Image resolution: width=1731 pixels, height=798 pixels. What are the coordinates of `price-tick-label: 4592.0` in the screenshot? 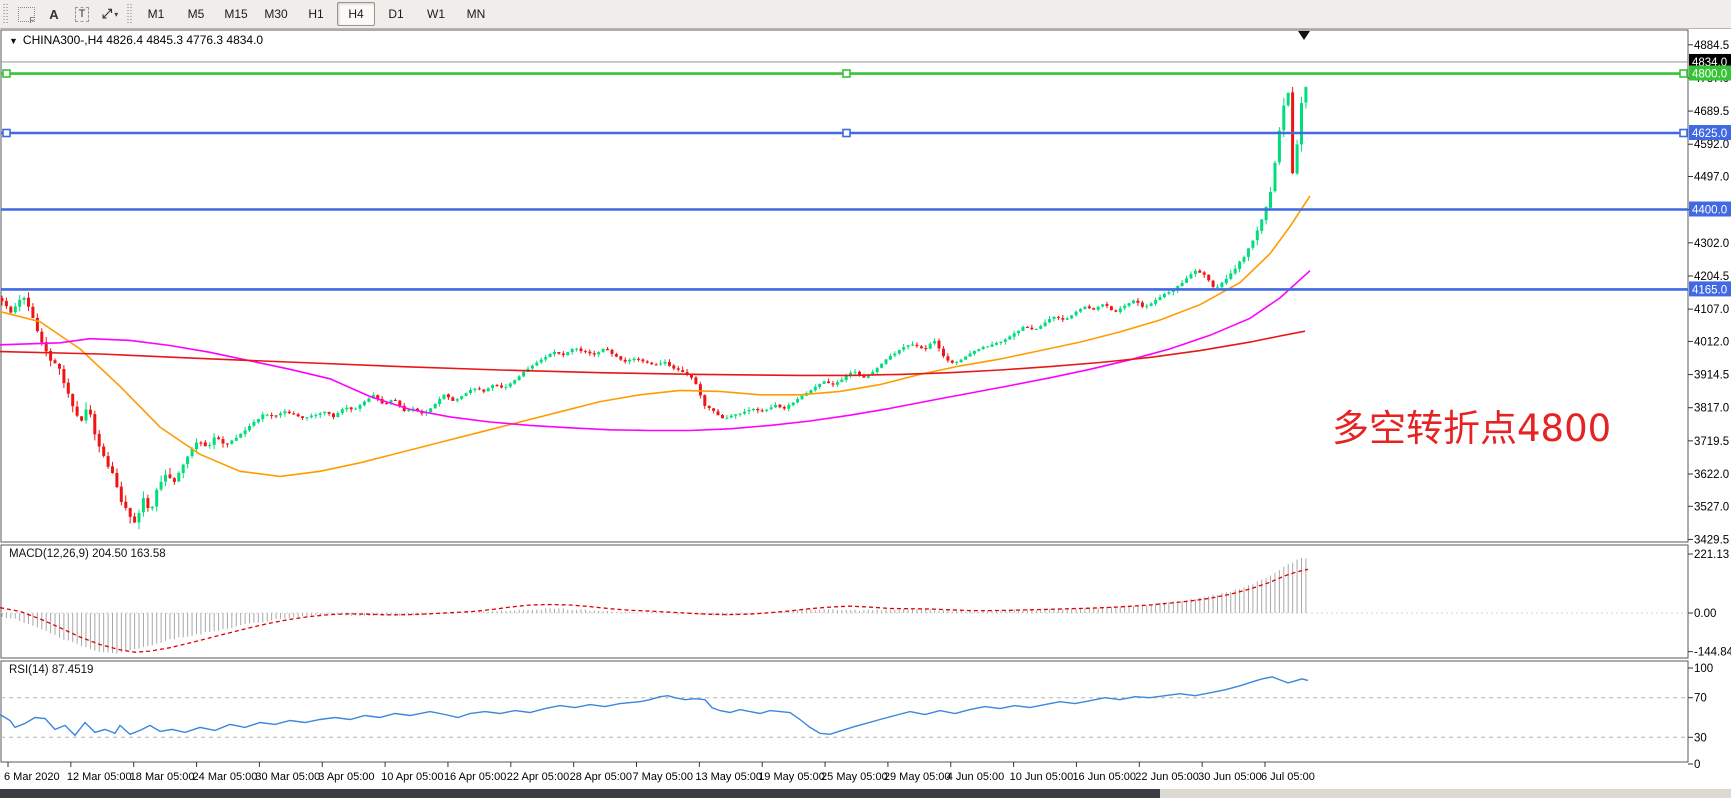 It's located at (1711, 145).